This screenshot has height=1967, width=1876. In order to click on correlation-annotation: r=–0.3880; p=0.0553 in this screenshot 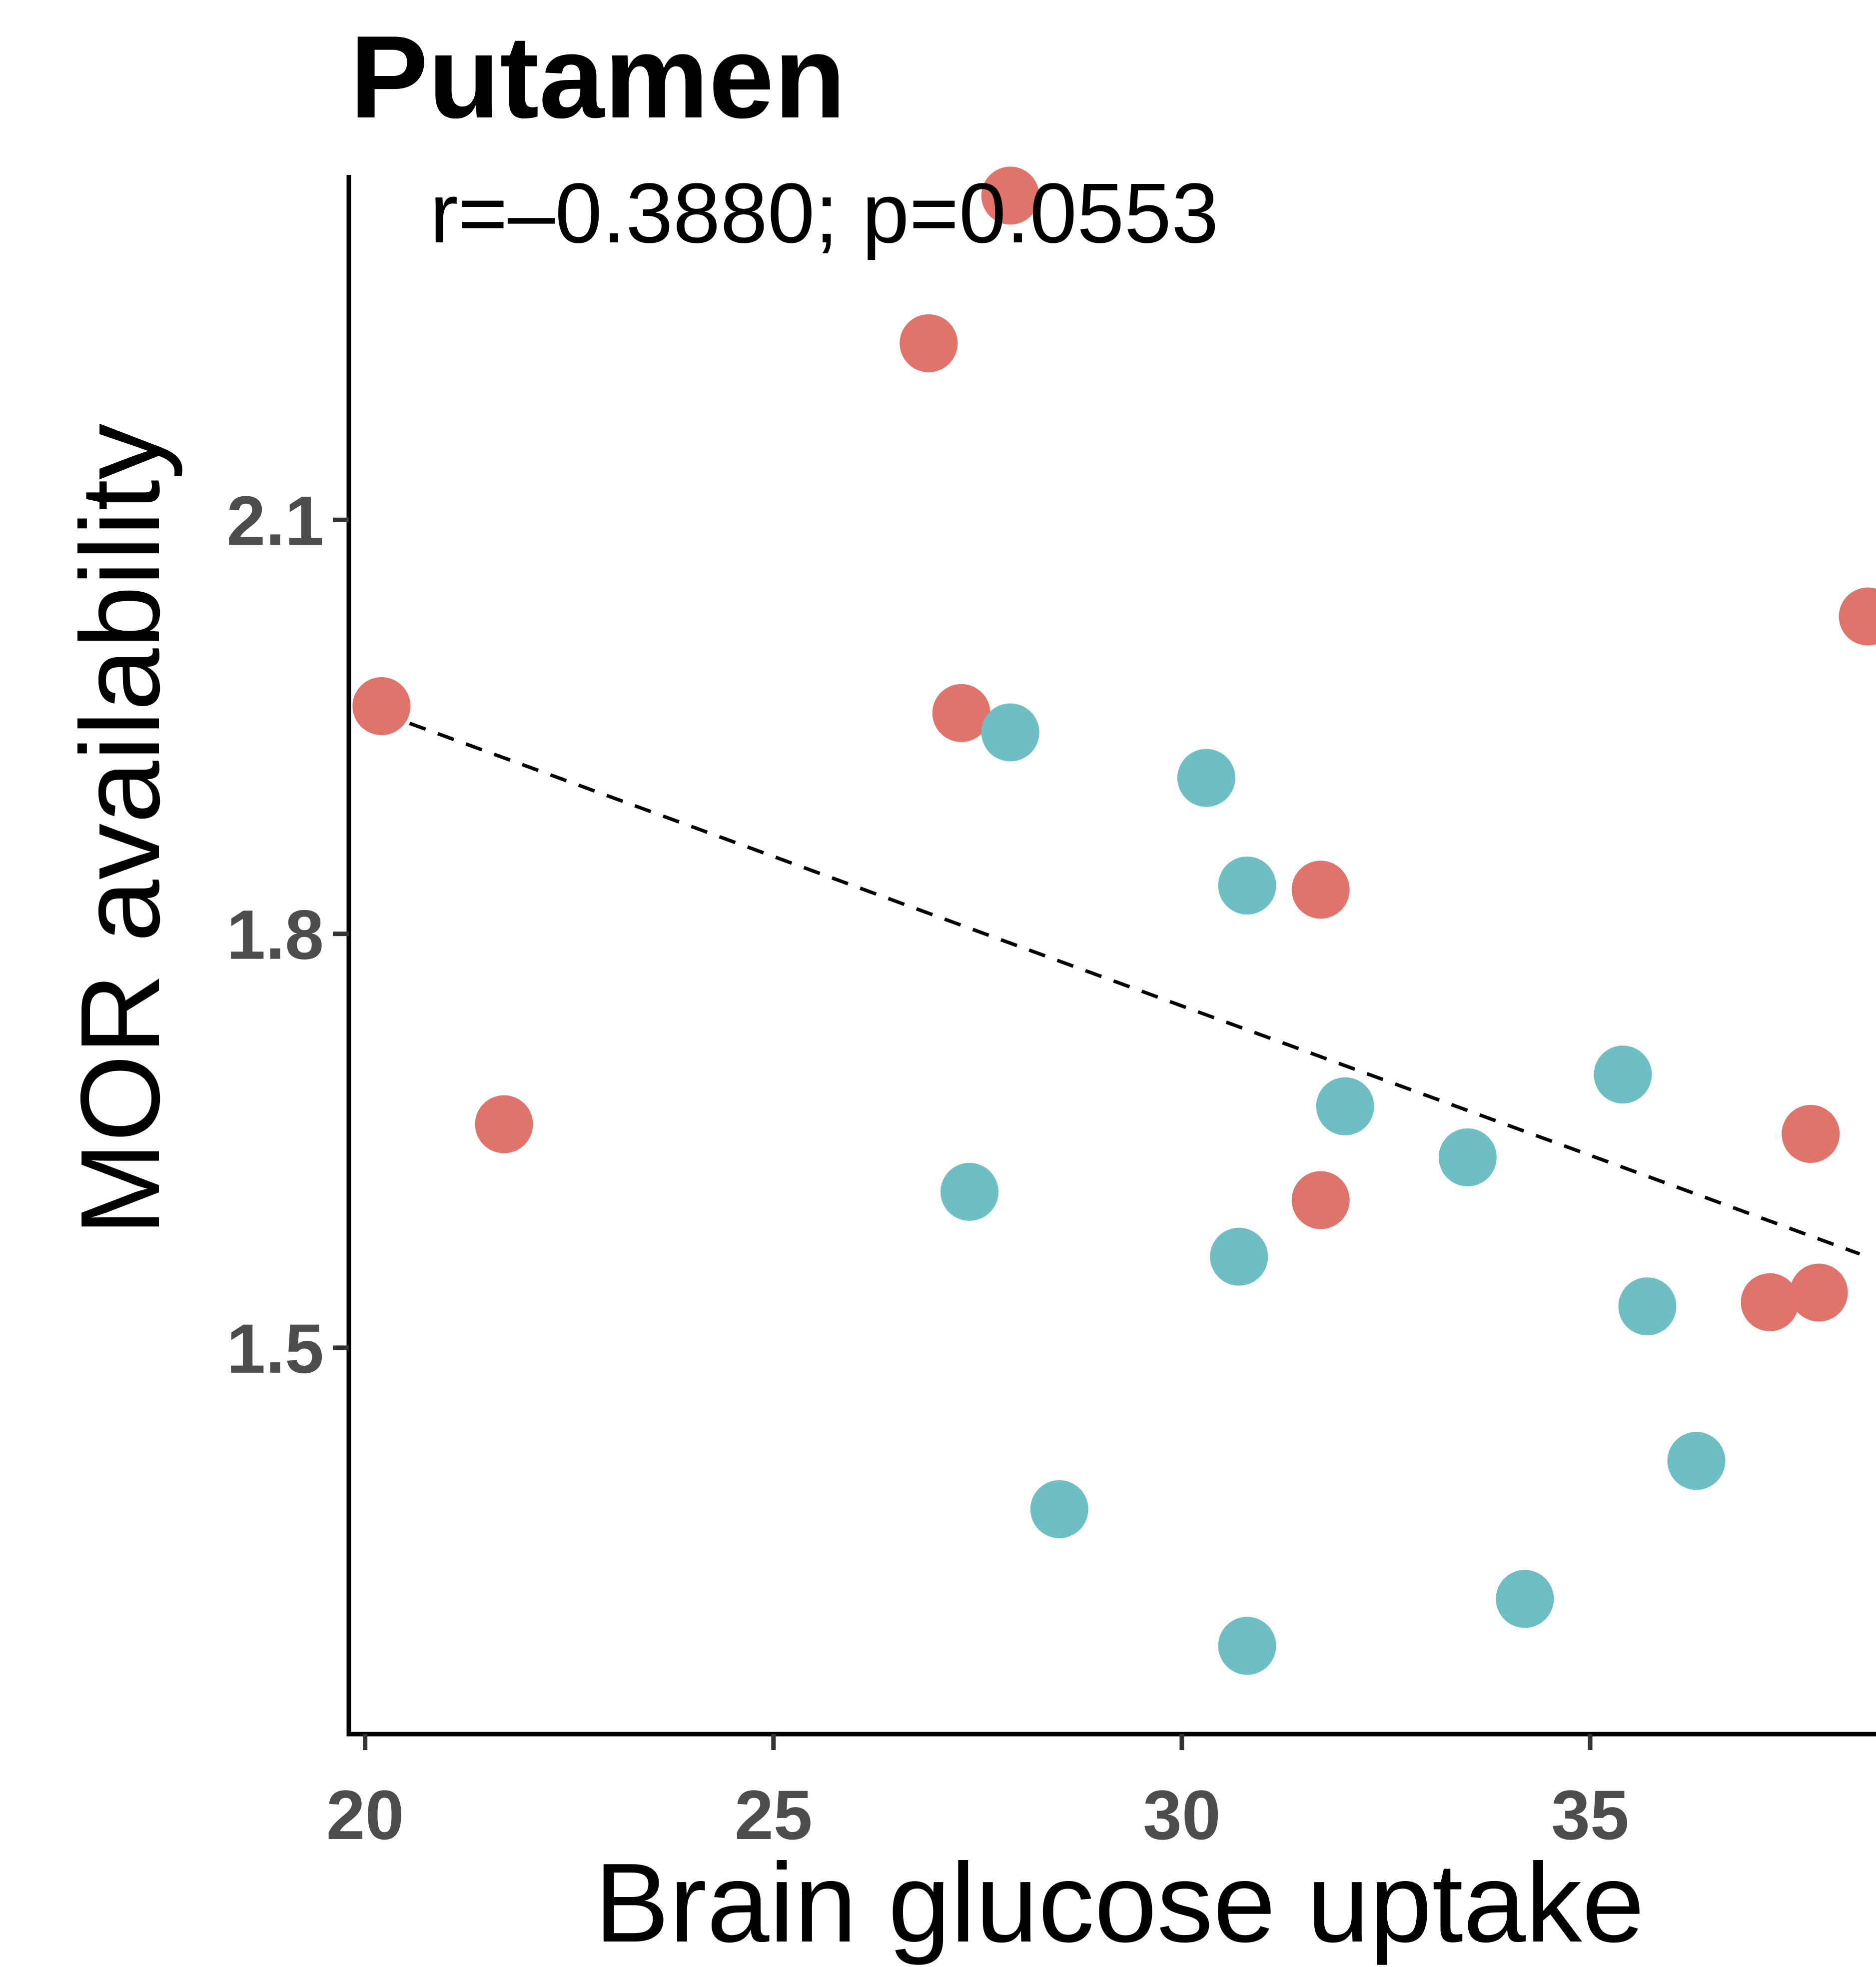, I will do `click(824, 213)`.